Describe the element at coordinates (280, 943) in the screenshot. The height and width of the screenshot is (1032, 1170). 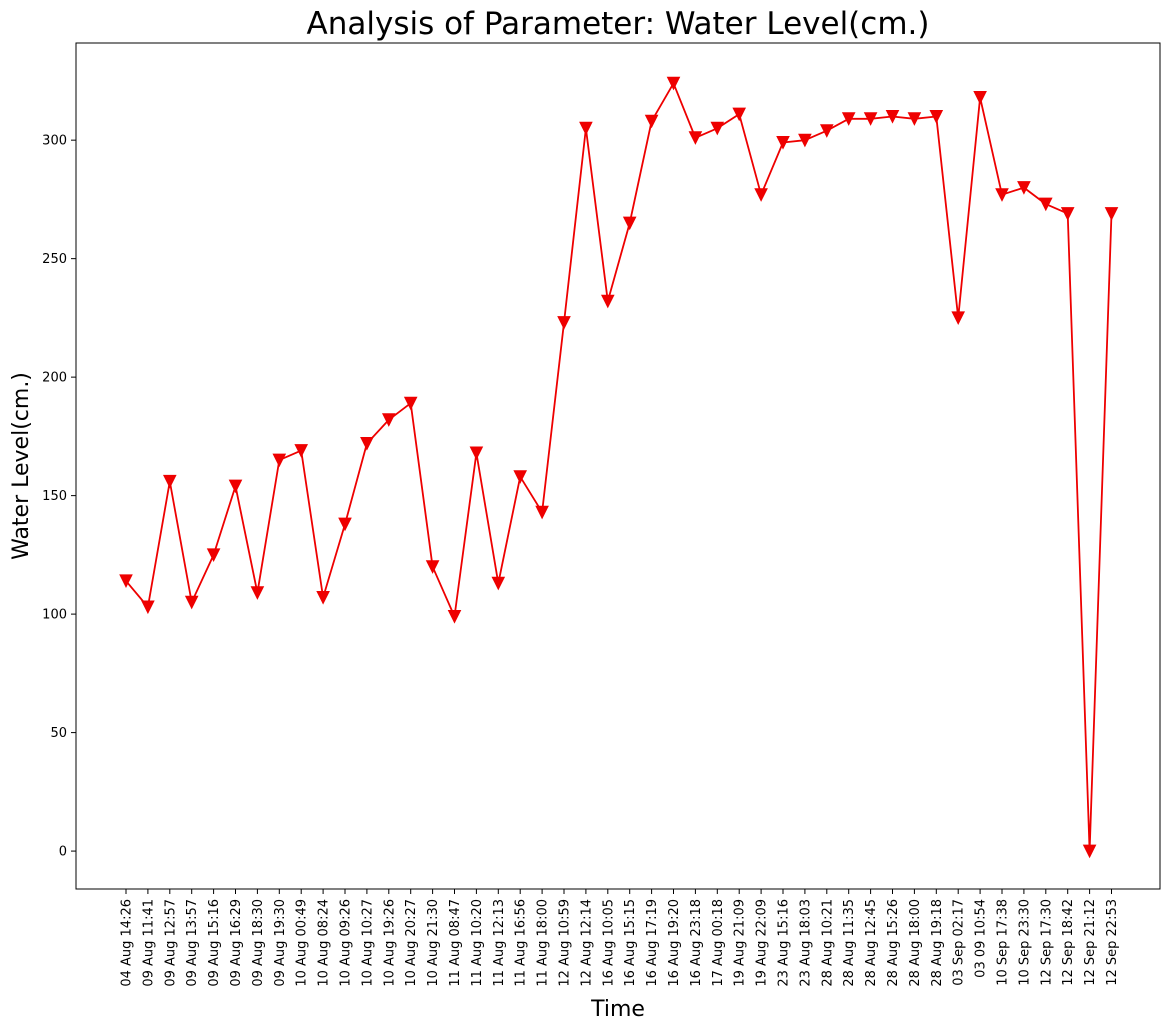
I see `x-tick-label: 09 Aug 19:30` at that location.